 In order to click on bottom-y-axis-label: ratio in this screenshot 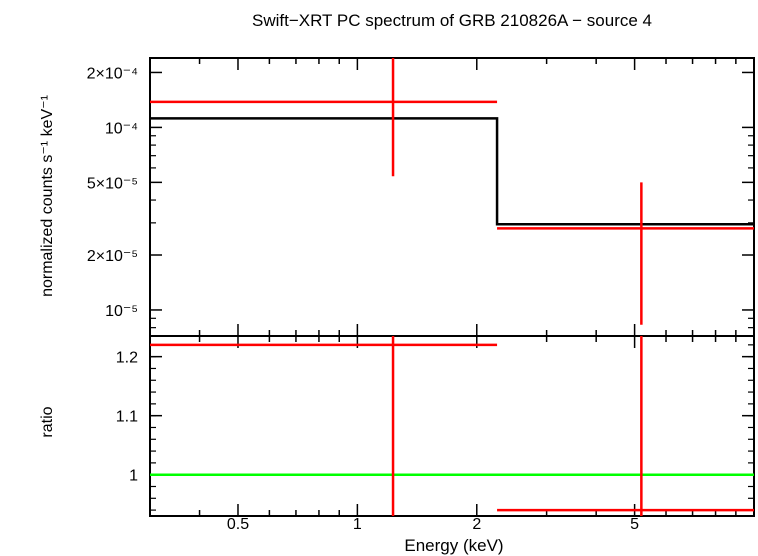, I will do `click(47, 421)`.